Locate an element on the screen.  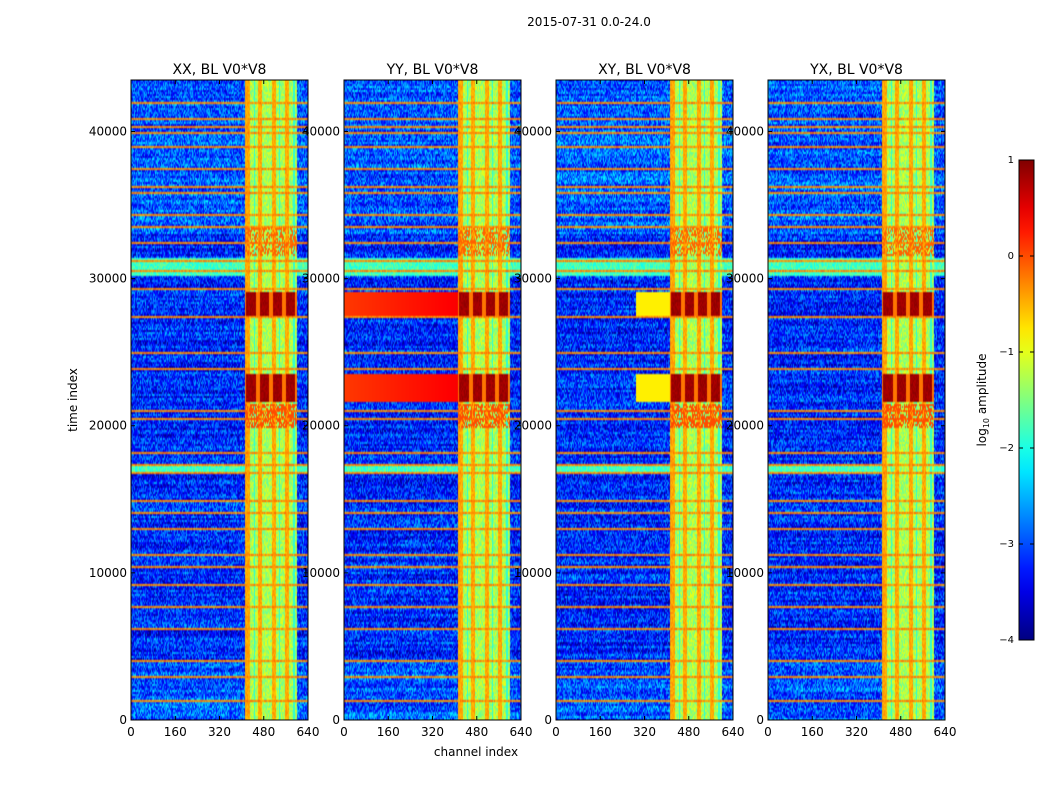
colorbar-label-suffix: amplitude is located at coordinates (982, 386).